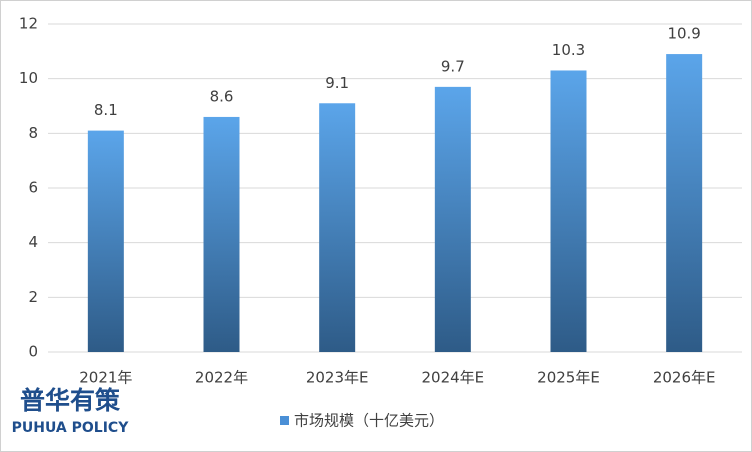 The image size is (752, 452). Describe the element at coordinates (71, 428) in the screenshot. I see `logo-en: PUHUA POLICY` at that location.